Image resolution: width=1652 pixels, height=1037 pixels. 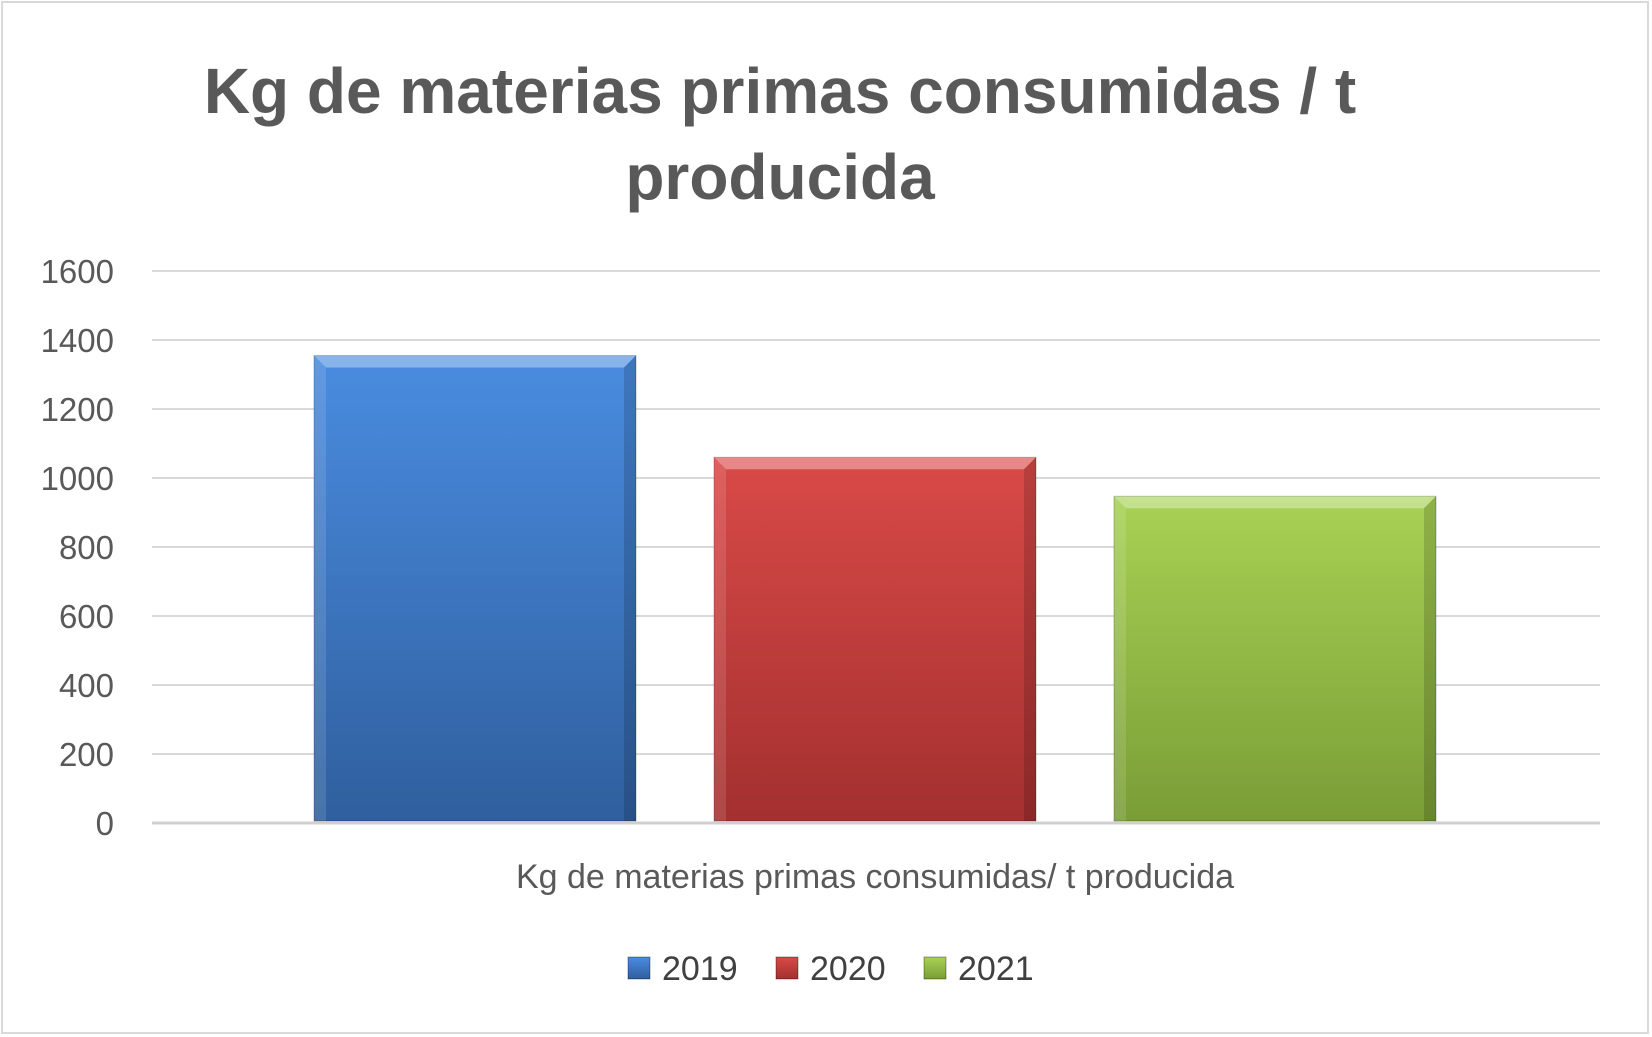 I want to click on bar-2020-bevel-left, so click(x=720, y=639).